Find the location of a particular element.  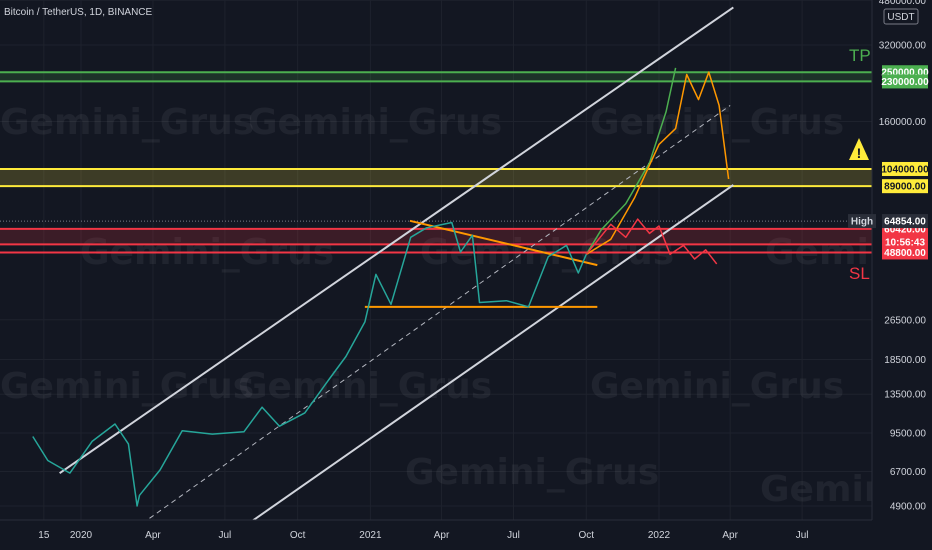

price-tick-label: 480000.00 is located at coordinates (903, 3).